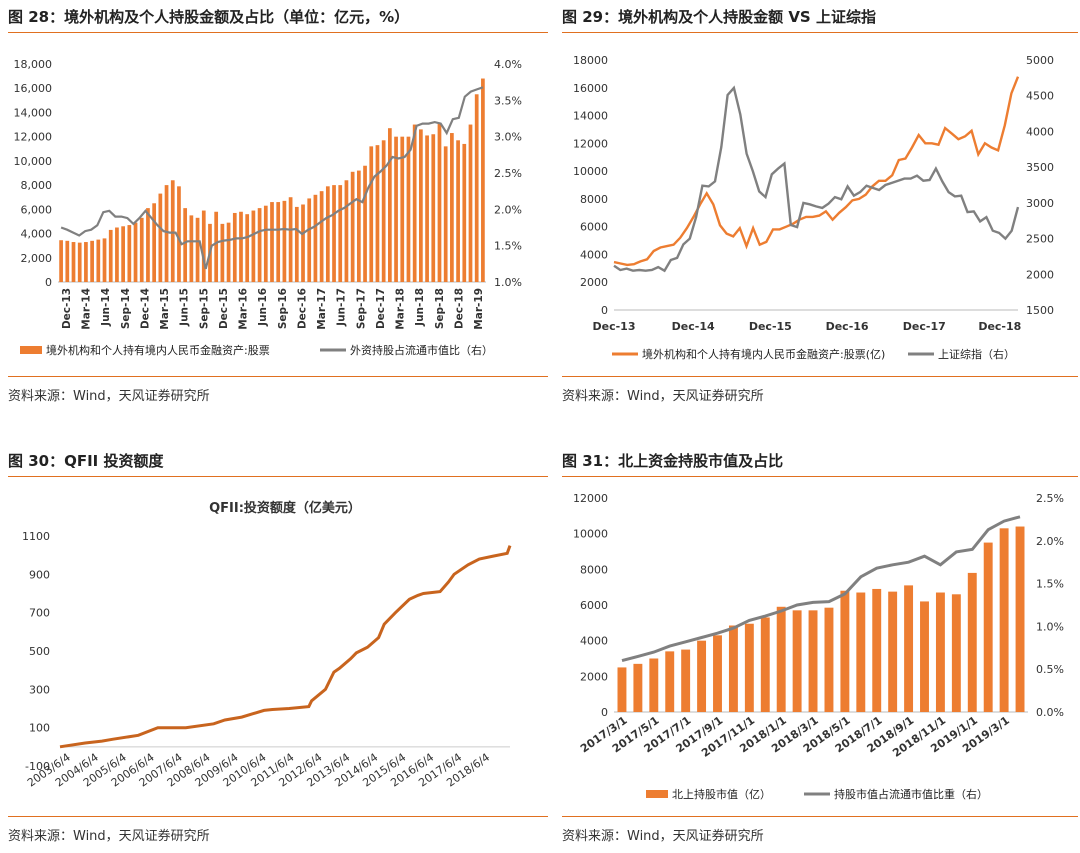  I want to click on x-tick-label: Dec-16, so click(847, 326).